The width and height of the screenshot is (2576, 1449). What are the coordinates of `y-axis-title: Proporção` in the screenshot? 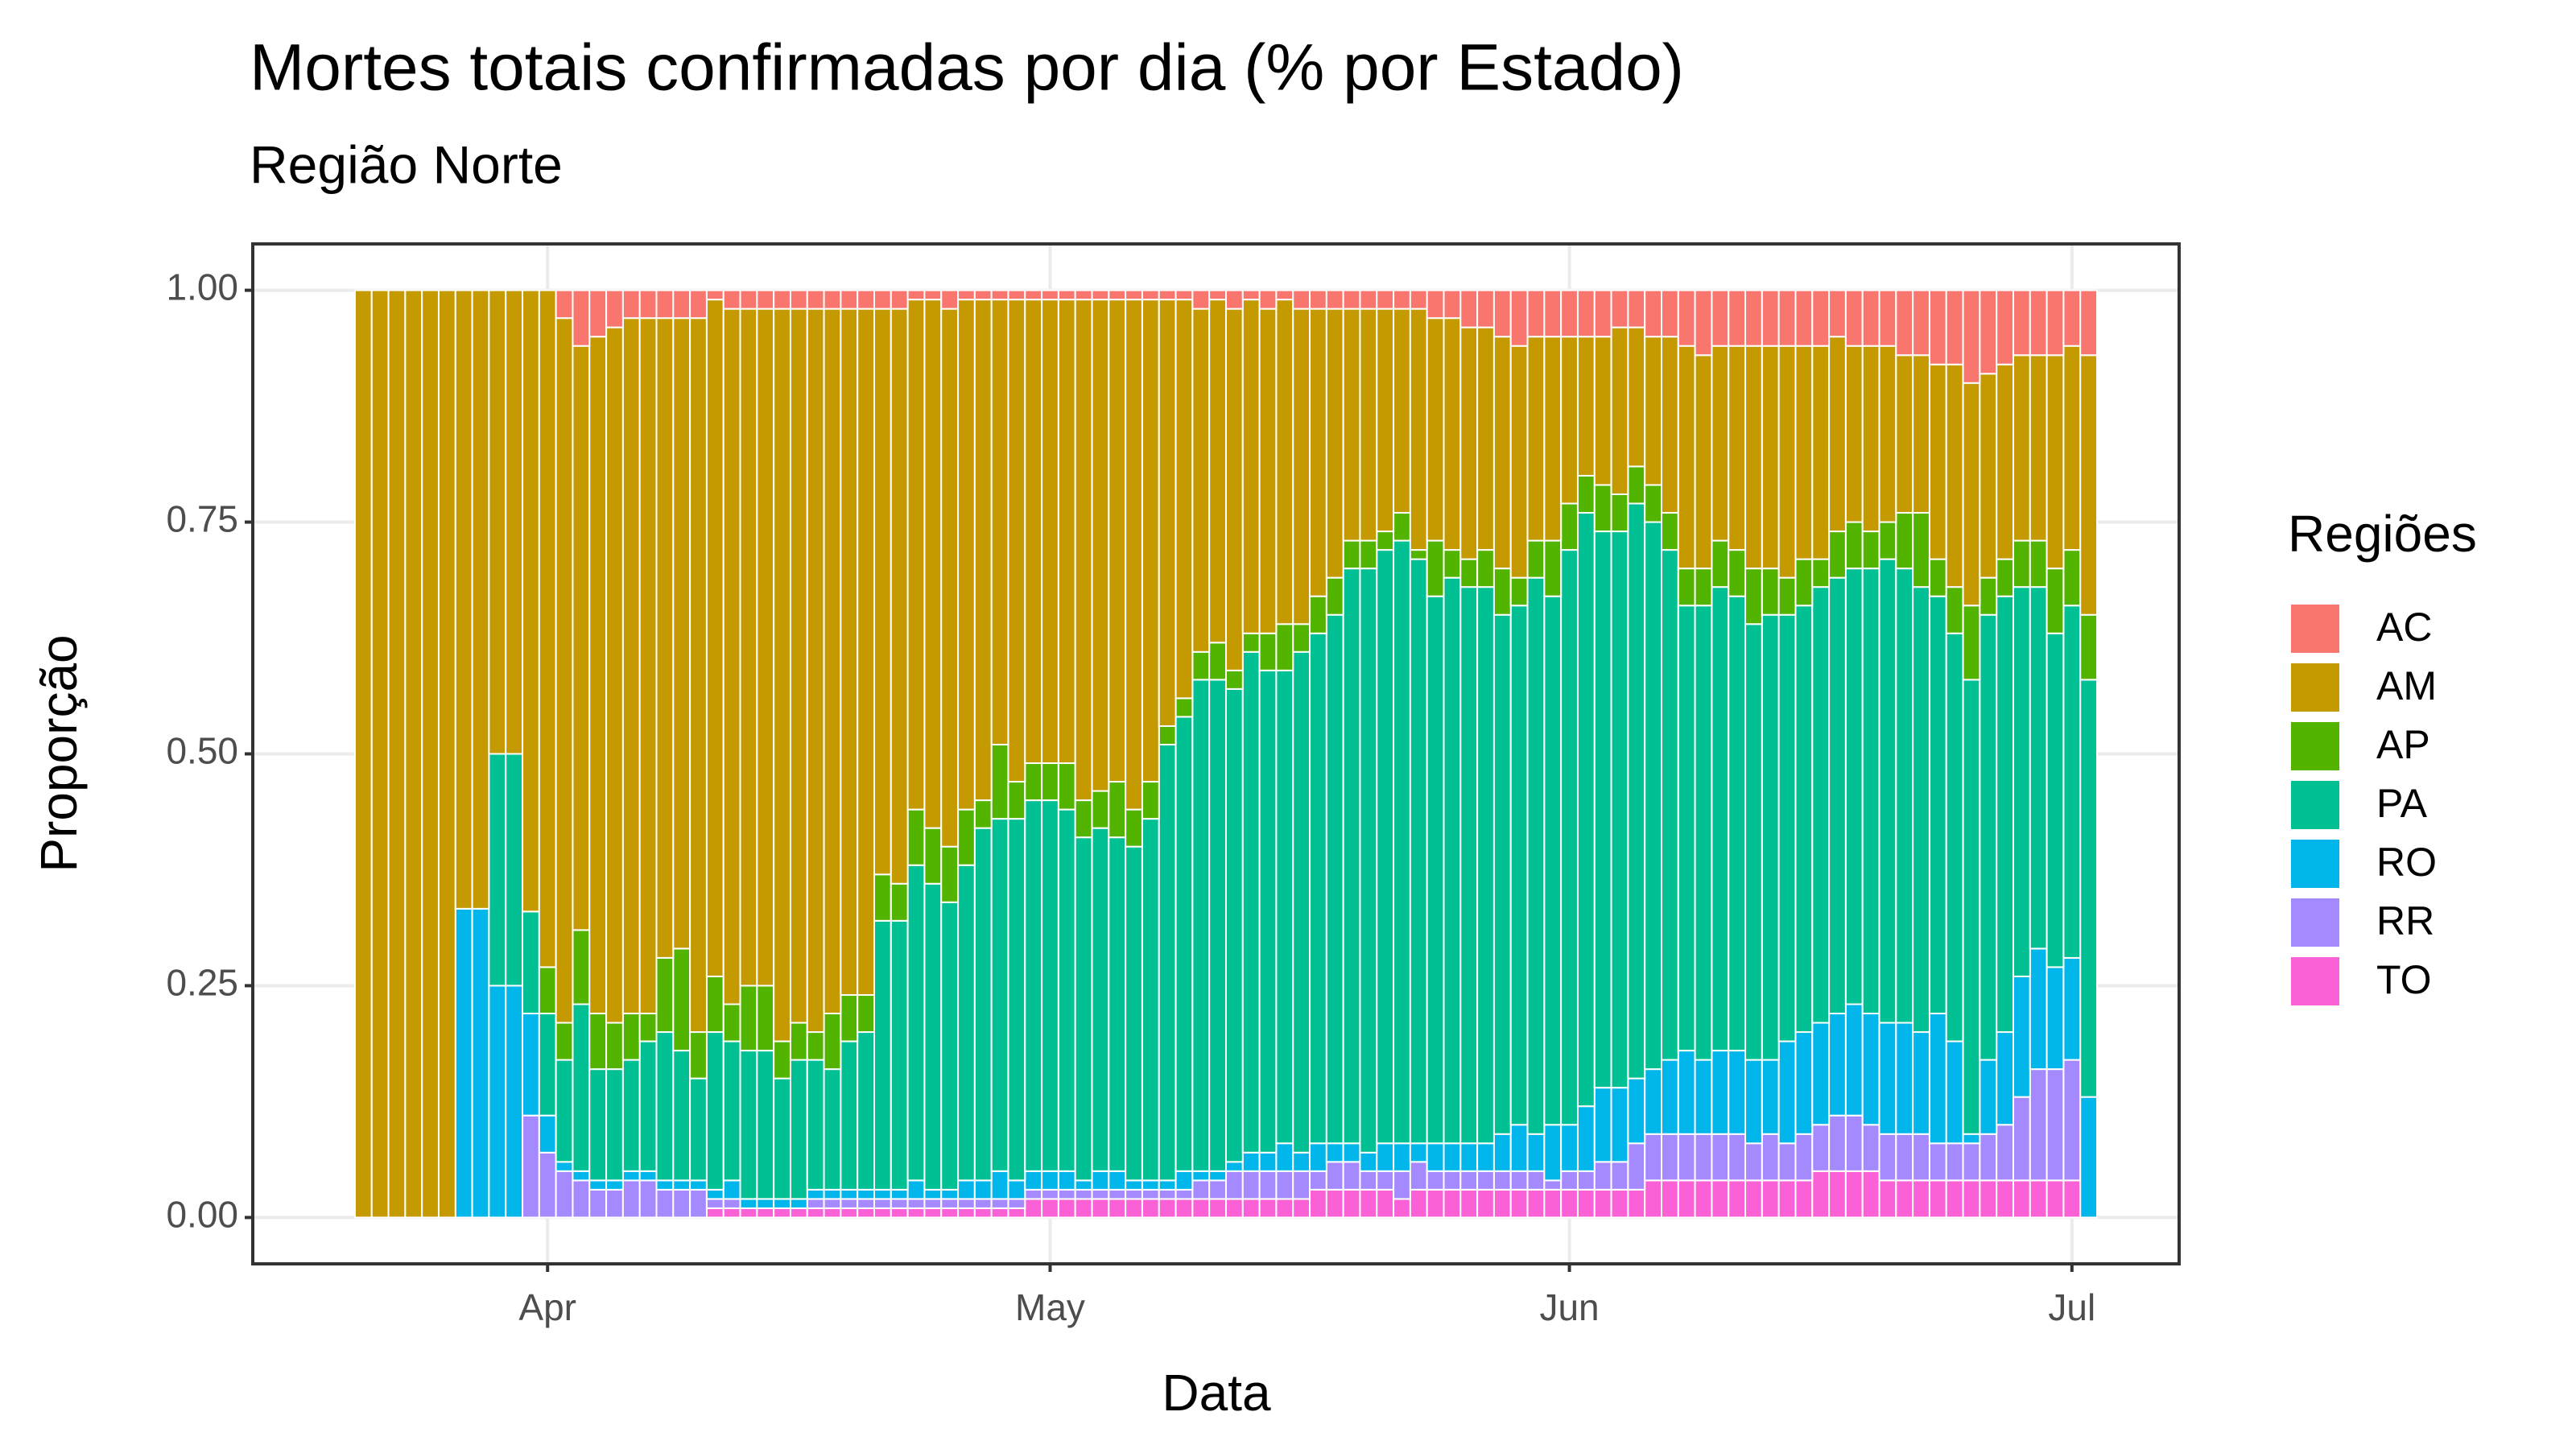 It's located at (59, 753).